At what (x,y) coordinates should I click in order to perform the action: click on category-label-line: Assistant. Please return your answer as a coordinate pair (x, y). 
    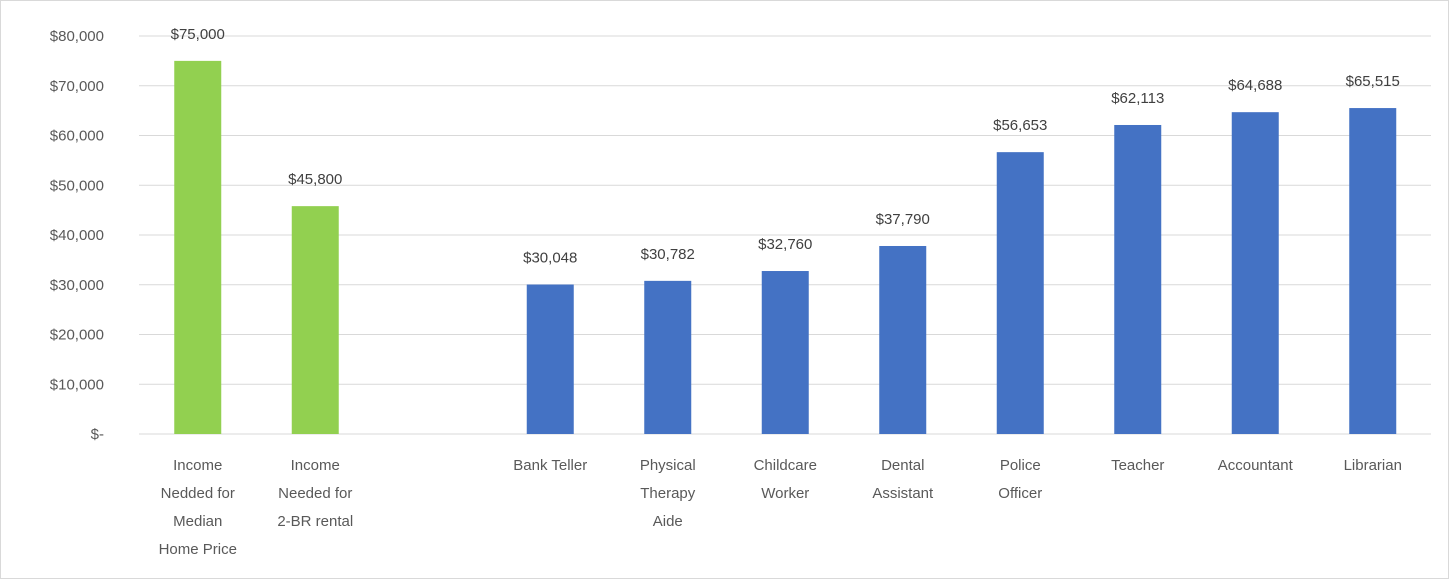
    Looking at the image, I should click on (903, 493).